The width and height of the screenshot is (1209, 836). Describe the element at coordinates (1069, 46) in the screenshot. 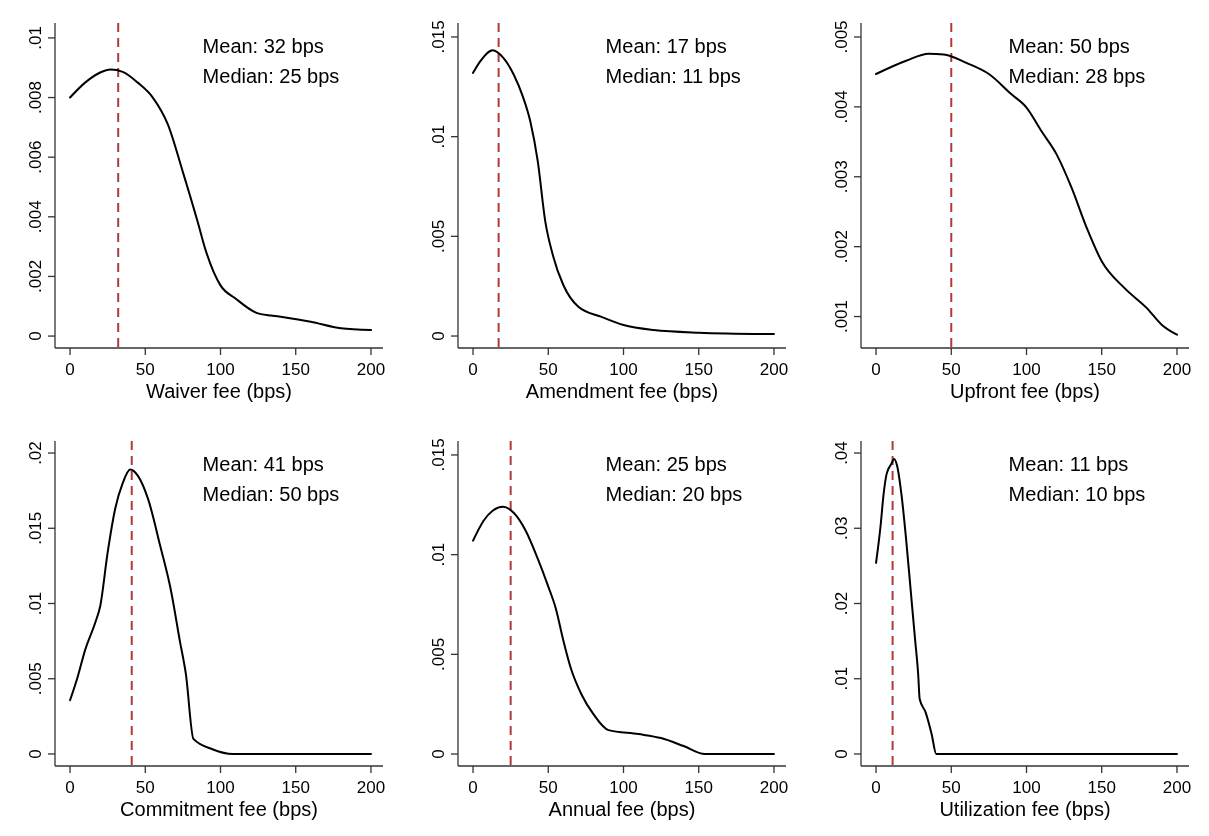

I see `annotation: Mean: 50 bps` at that location.